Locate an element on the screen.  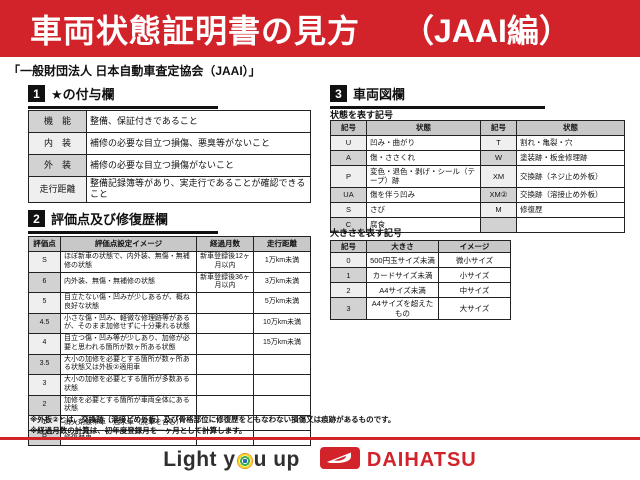
table-row: U 凹み・曲がり T 割れ・亀裂・穴 is located at coordinates (477, 143).